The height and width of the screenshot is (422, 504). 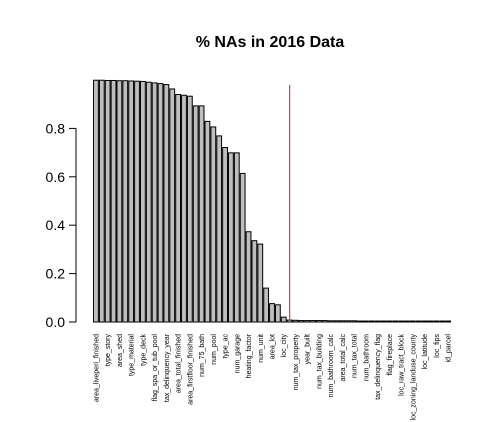 I want to click on x-tick-label-12: tax_delinquency_year, so click(x=167, y=367).